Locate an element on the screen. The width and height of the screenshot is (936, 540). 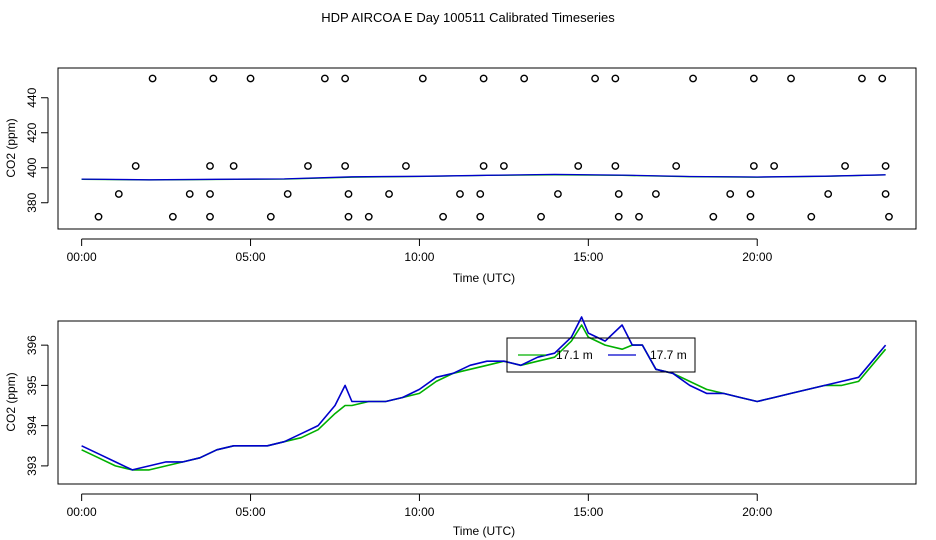
top-y-tick-label: 400 is located at coordinates (32, 167).